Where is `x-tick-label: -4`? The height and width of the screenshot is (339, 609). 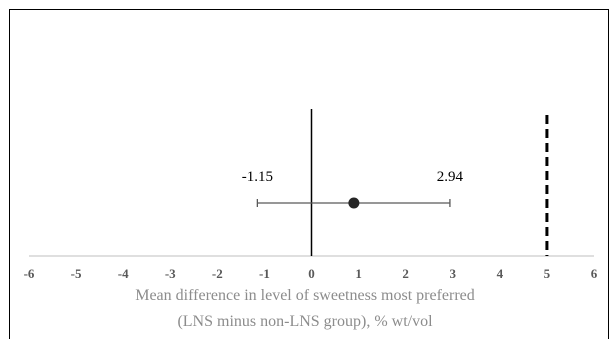
x-tick-label: -4 is located at coordinates (123, 273).